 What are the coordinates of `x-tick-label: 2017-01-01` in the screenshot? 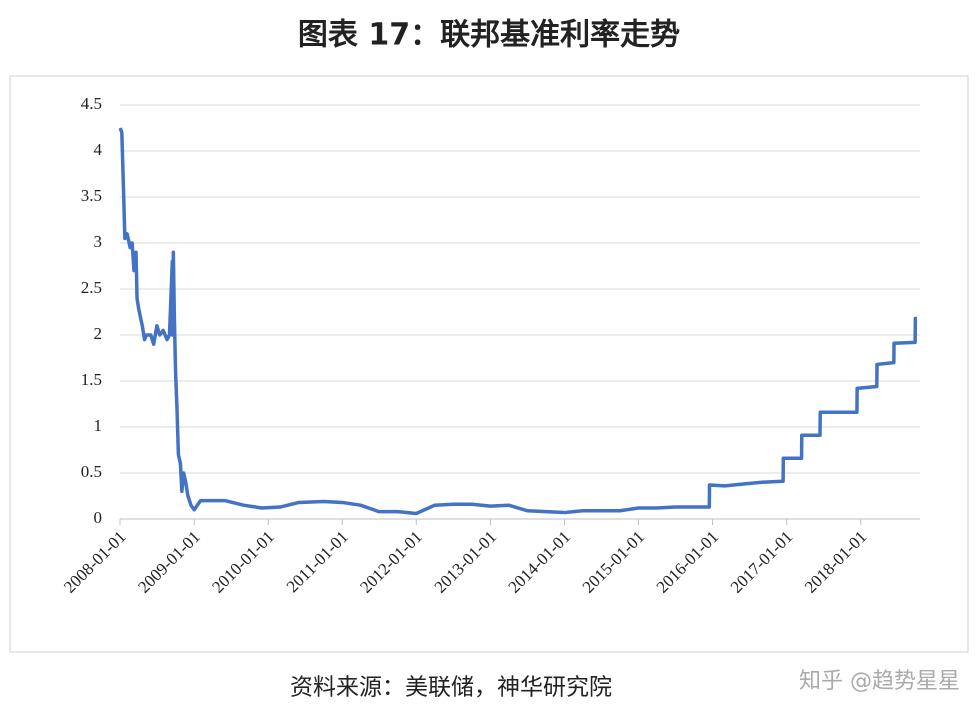 It's located at (762, 562).